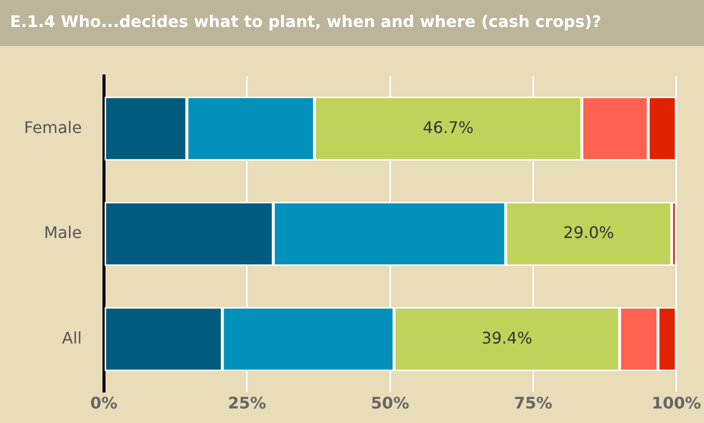 The image size is (704, 423). What do you see at coordinates (63, 232) in the screenshot?
I see `y-tick-label: Male` at bounding box center [63, 232].